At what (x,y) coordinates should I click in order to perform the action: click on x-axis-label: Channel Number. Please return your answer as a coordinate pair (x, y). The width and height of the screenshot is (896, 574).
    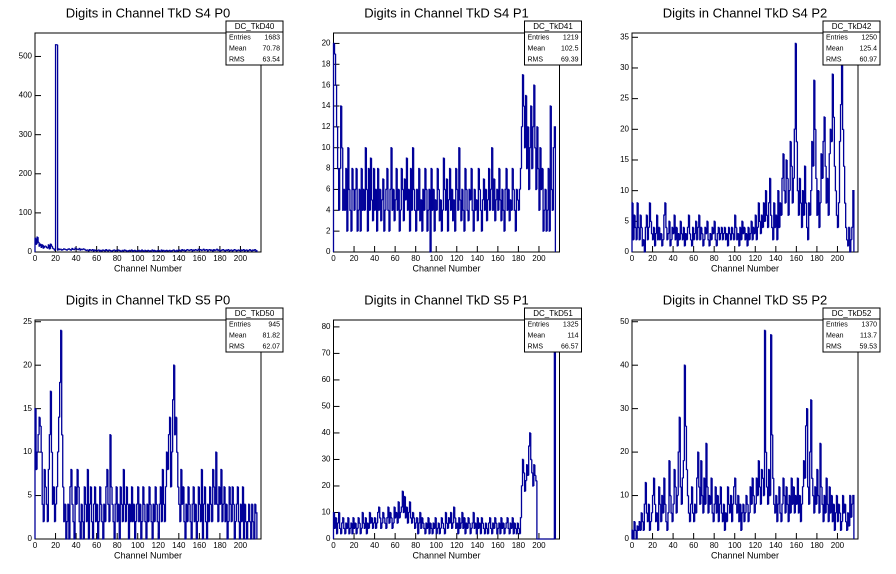
    Looking at the image, I should click on (446, 268).